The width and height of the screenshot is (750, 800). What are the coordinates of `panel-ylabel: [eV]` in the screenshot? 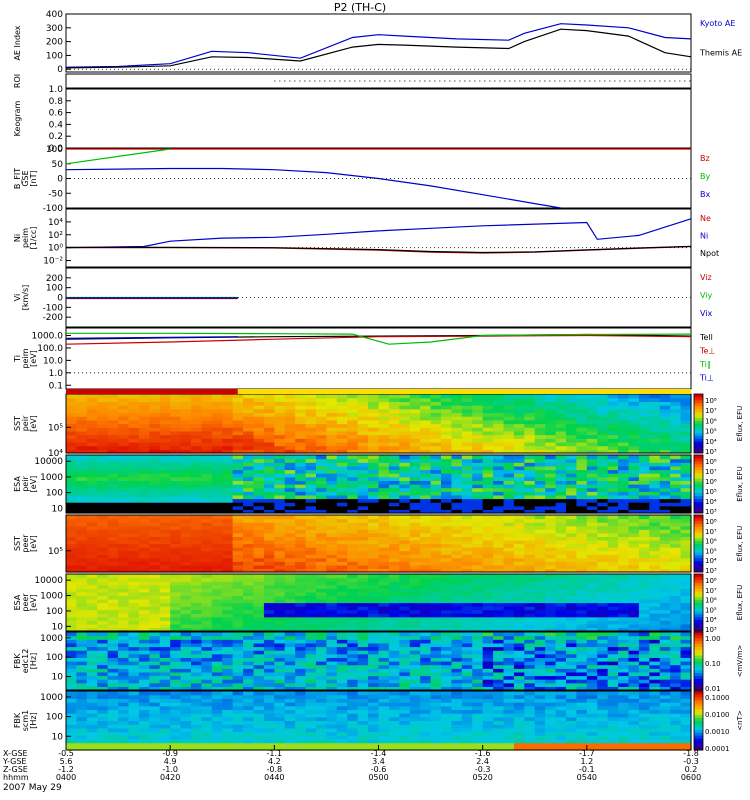 It's located at (33, 543).